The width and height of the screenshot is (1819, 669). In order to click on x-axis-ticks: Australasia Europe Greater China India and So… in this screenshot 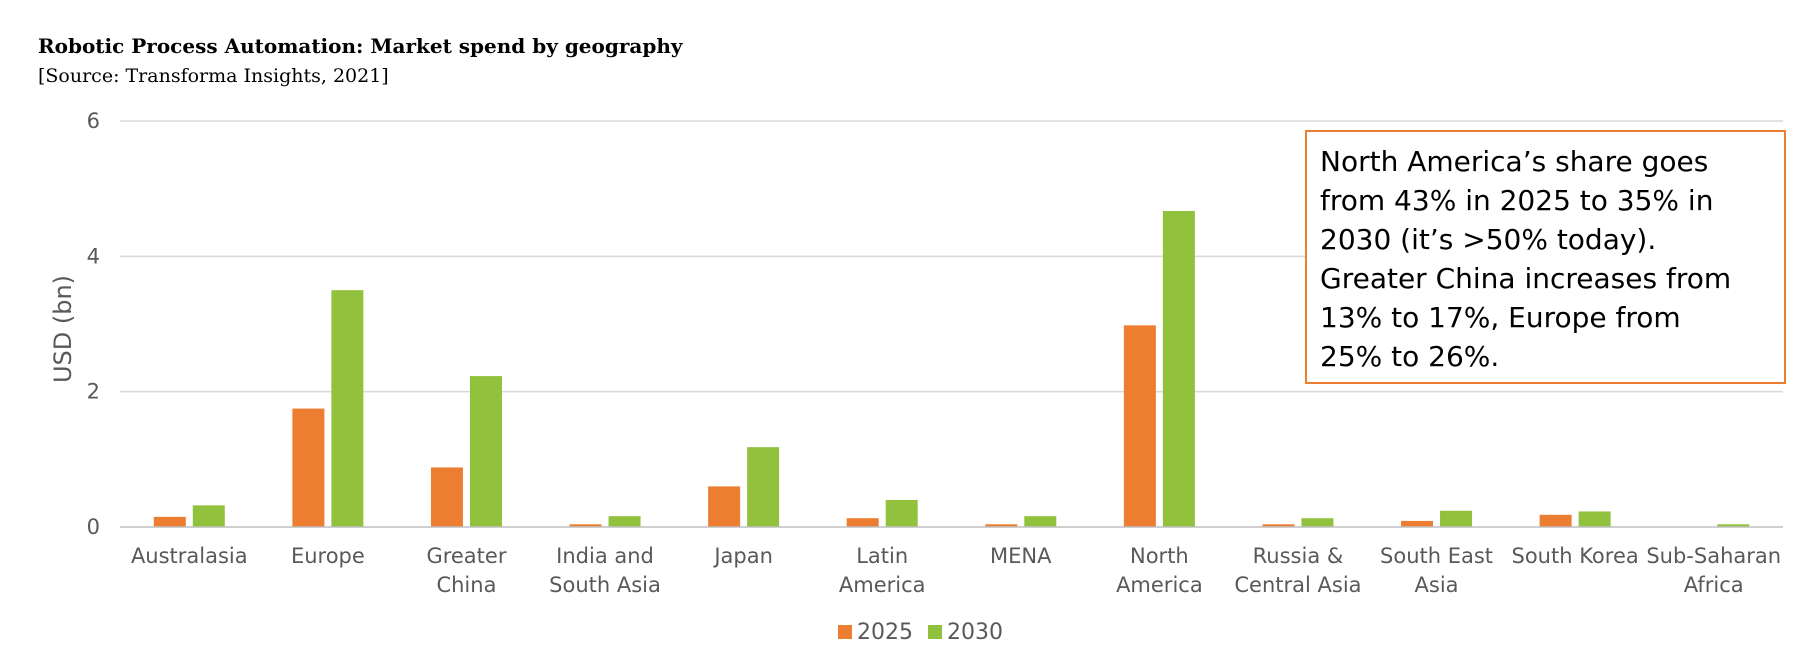, I will do `click(956, 570)`.